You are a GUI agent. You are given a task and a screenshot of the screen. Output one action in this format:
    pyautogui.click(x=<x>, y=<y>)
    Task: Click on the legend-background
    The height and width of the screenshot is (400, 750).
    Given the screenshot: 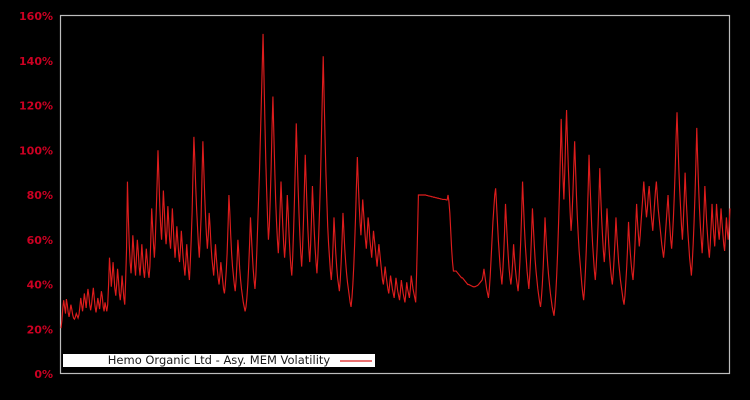 What is the action you would take?
    pyautogui.click(x=219, y=360)
    